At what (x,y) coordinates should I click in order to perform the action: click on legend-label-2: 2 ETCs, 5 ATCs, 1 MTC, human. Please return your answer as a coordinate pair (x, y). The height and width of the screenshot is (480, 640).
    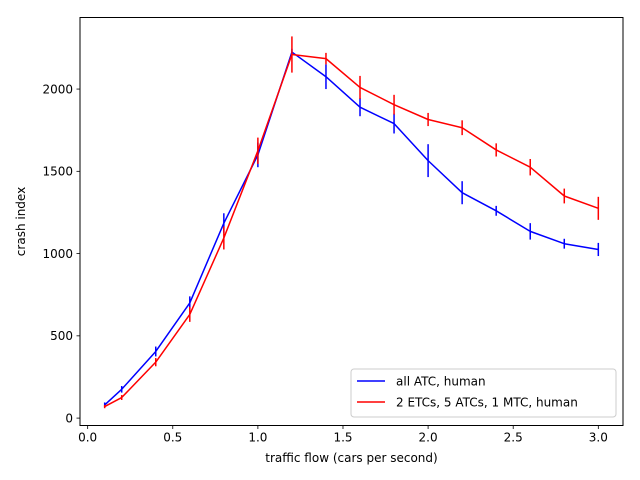
    Looking at the image, I should click on (487, 402).